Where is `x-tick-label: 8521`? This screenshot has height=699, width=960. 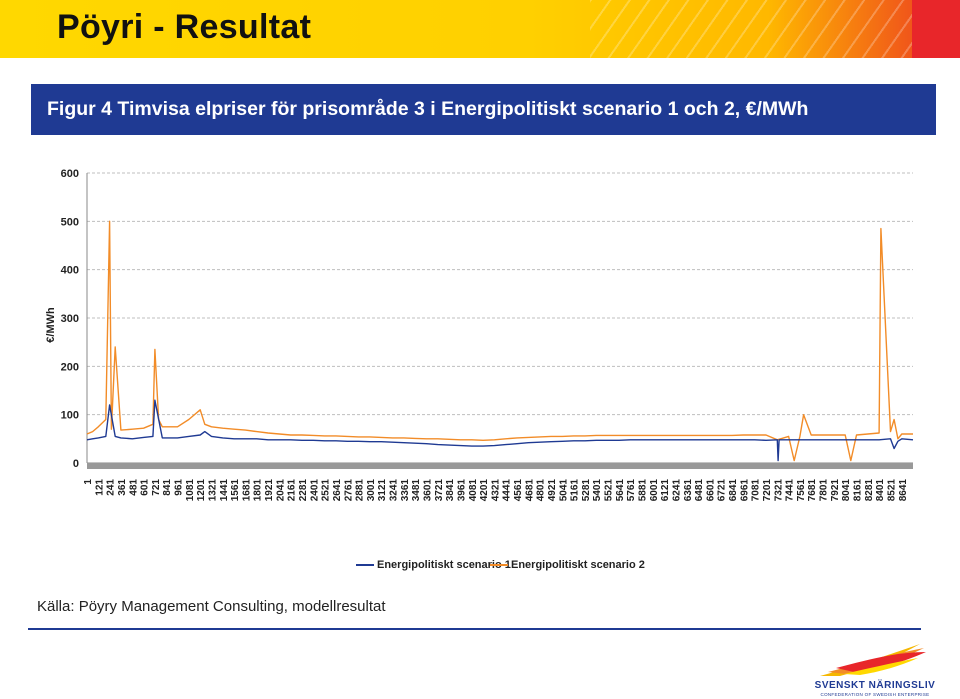 x-tick-label: 8521 is located at coordinates (891, 490).